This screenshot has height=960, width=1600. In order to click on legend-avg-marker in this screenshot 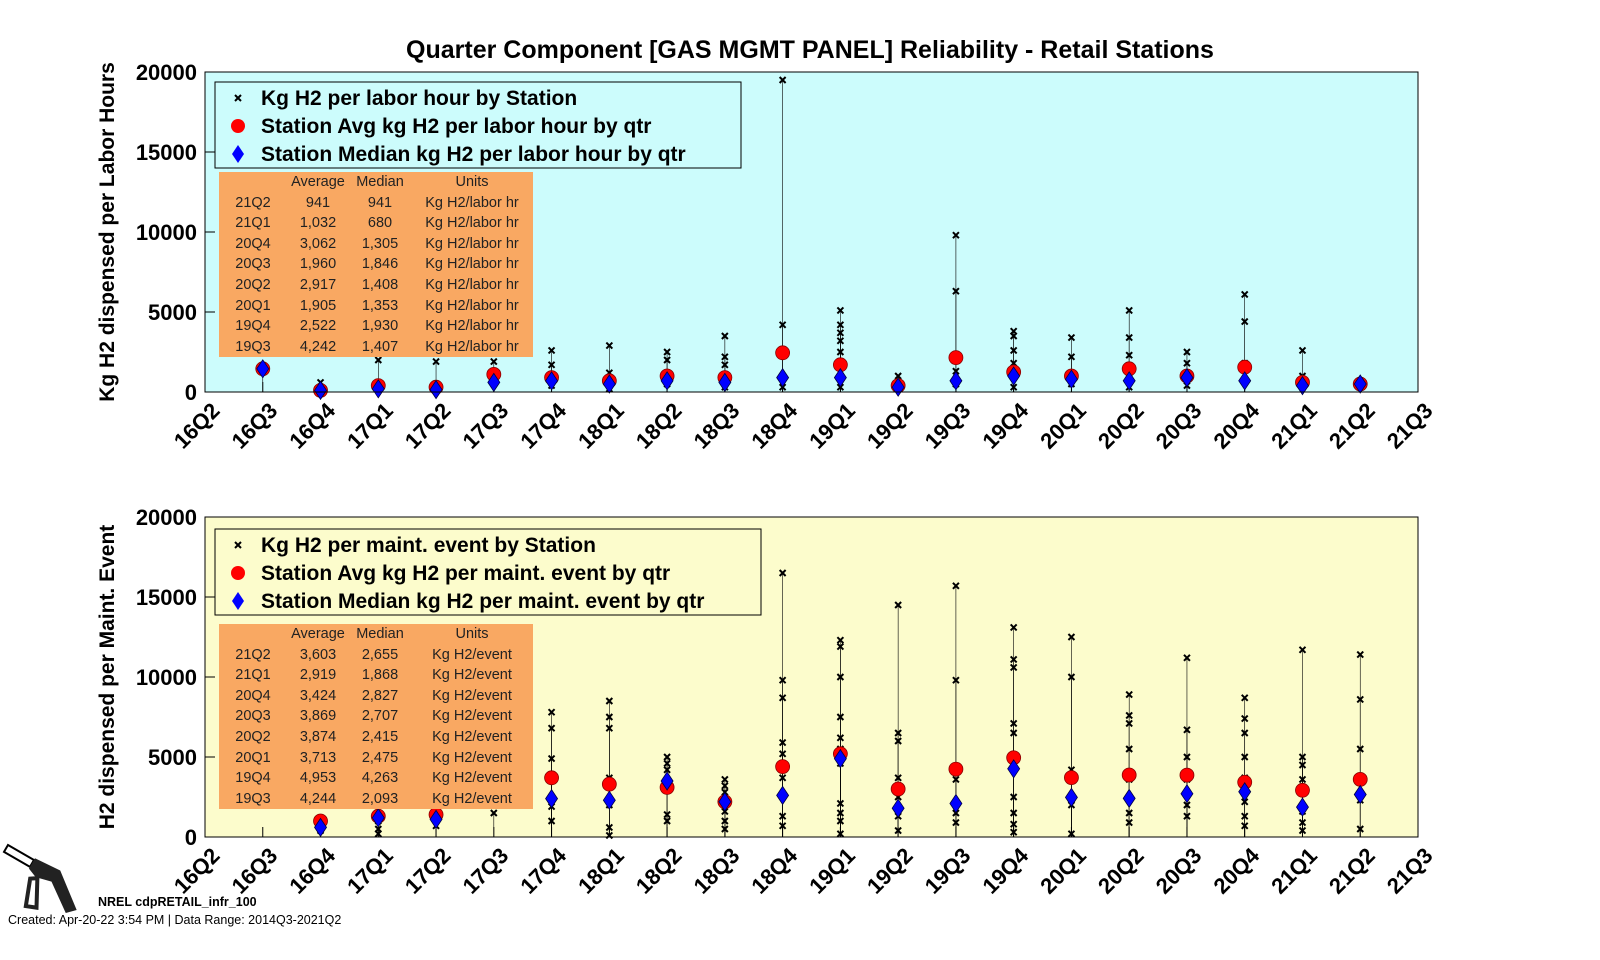, I will do `click(238, 573)`.